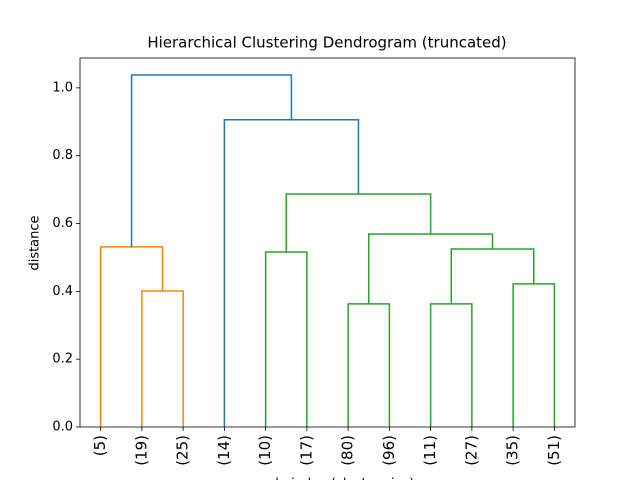 This screenshot has height=480, width=640. I want to click on leaf-label: (27), so click(471, 450).